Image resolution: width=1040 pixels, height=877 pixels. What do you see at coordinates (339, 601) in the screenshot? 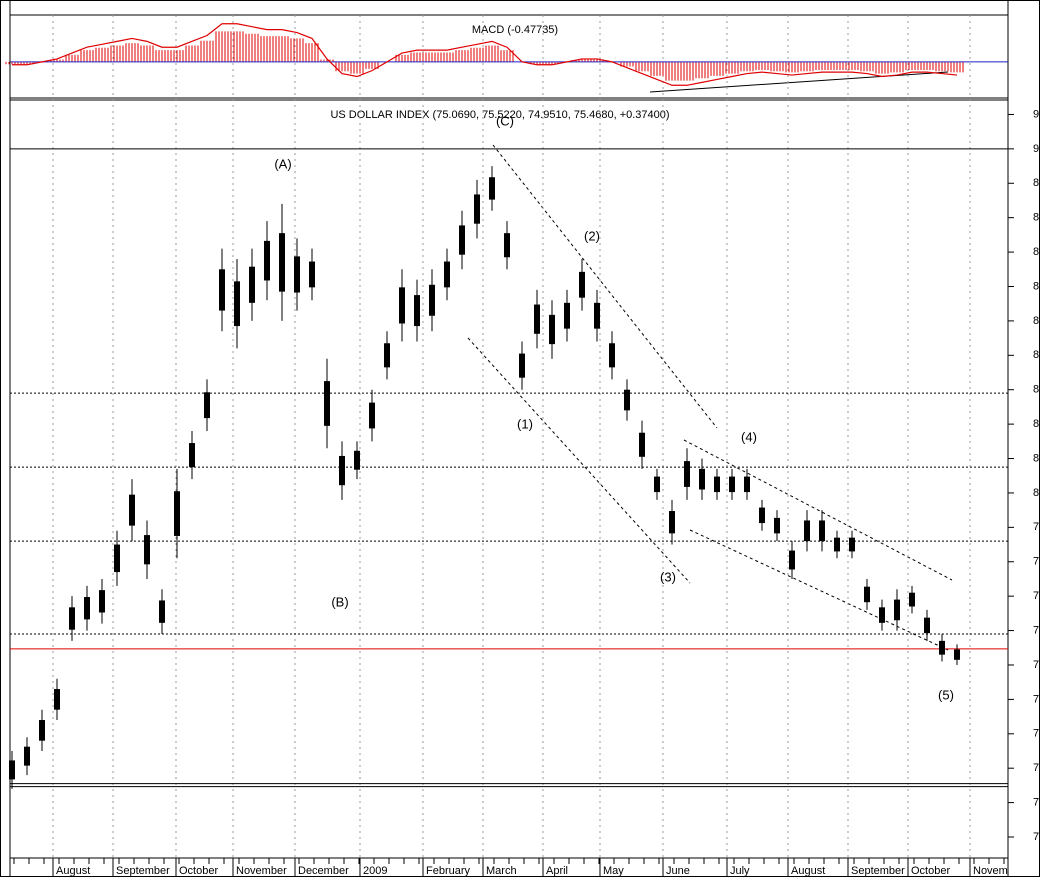
I see `wave-label: (B)` at bounding box center [339, 601].